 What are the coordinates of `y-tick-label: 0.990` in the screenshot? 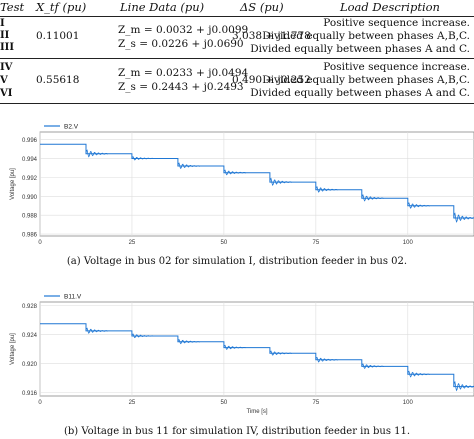 It's located at (30, 198).